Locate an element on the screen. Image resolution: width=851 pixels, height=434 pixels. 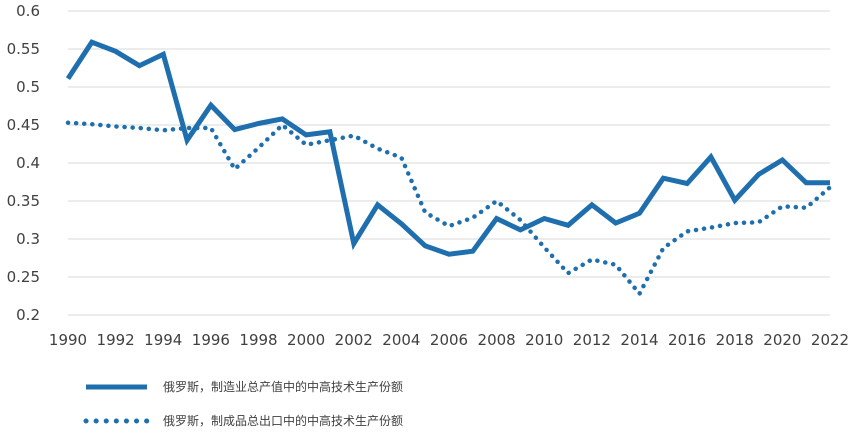
y-tick-label: 0.4 is located at coordinates (28, 163).